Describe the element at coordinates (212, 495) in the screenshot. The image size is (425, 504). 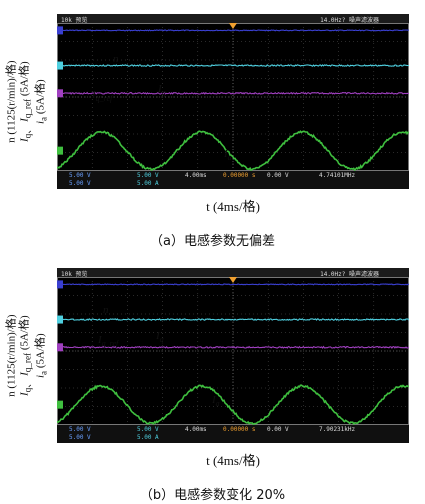
I see `caption-b: （b）电感参数变化 20%` at that location.